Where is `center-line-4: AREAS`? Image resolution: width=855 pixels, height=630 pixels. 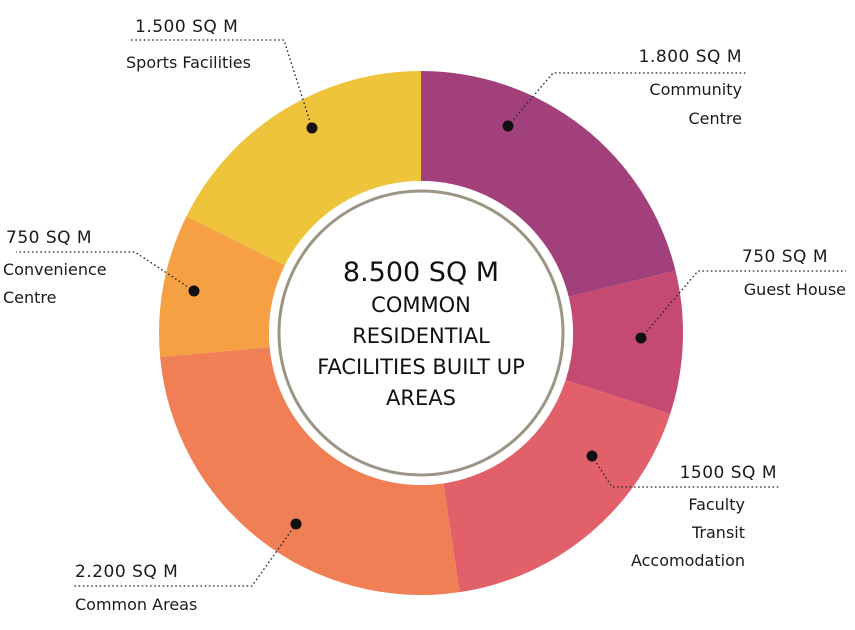
center-line-4: AREAS is located at coordinates (421, 398).